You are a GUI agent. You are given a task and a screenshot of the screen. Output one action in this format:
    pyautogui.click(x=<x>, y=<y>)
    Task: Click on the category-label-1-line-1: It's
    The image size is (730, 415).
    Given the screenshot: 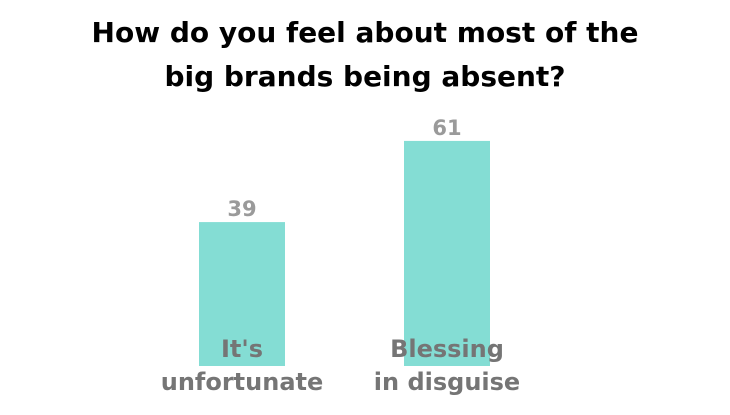 What is the action you would take?
    pyautogui.click(x=242, y=349)
    